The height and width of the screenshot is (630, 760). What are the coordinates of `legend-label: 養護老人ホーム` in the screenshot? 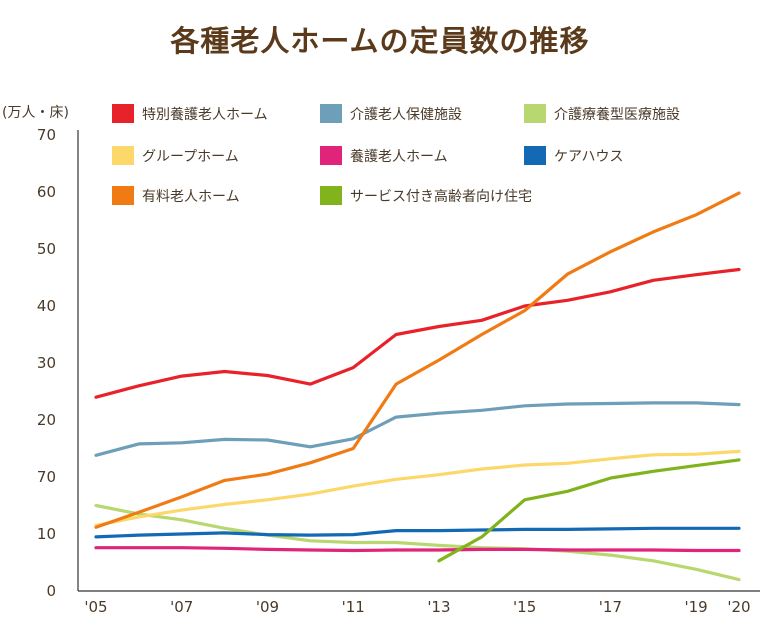 It's located at (399, 156).